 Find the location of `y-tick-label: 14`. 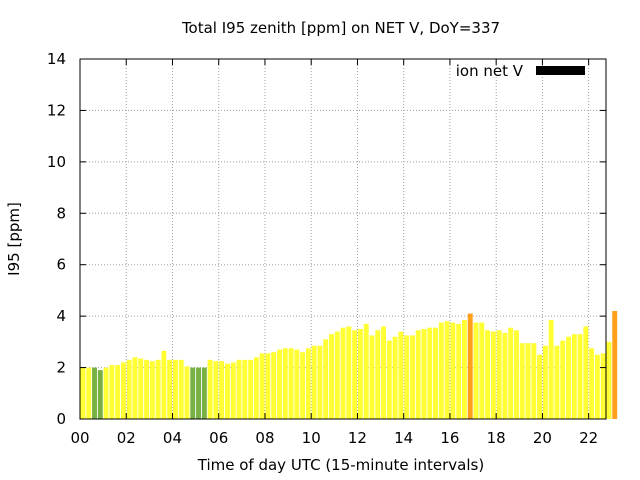

y-tick-label: 14 is located at coordinates (56, 59).